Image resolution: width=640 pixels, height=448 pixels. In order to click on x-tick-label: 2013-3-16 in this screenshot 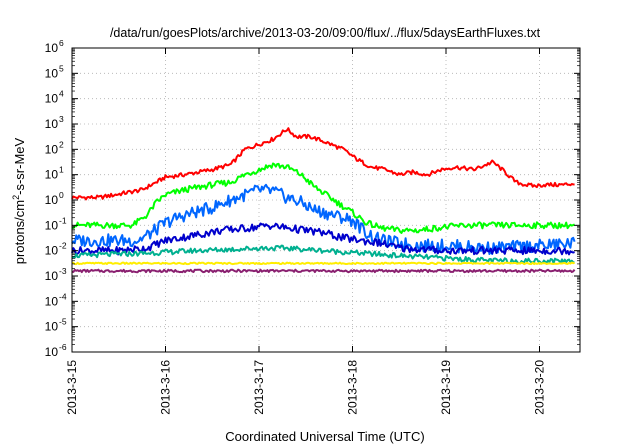, I will do `click(166, 387)`.